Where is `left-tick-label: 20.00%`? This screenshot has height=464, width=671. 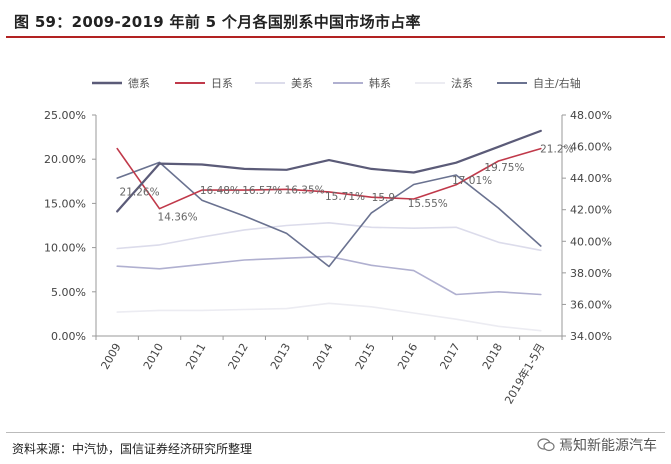
left-tick-label: 20.00% is located at coordinates (65, 159).